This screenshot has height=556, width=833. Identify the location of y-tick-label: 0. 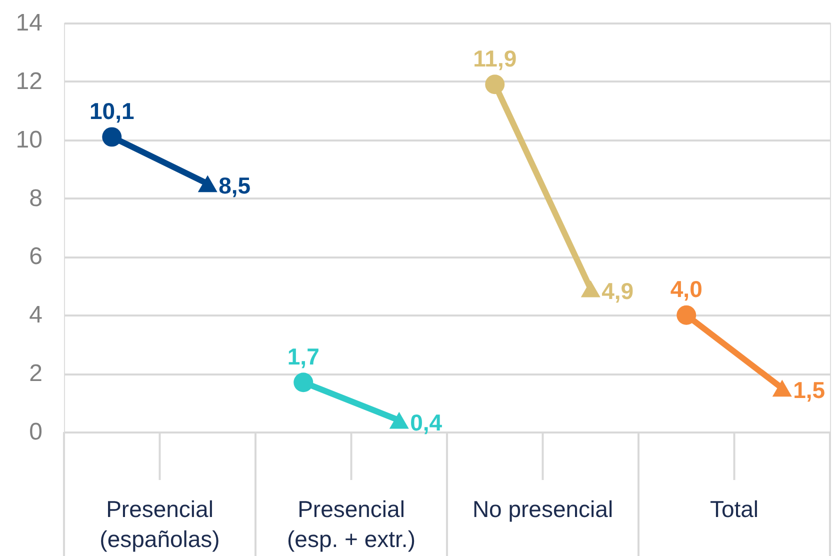
(35, 432).